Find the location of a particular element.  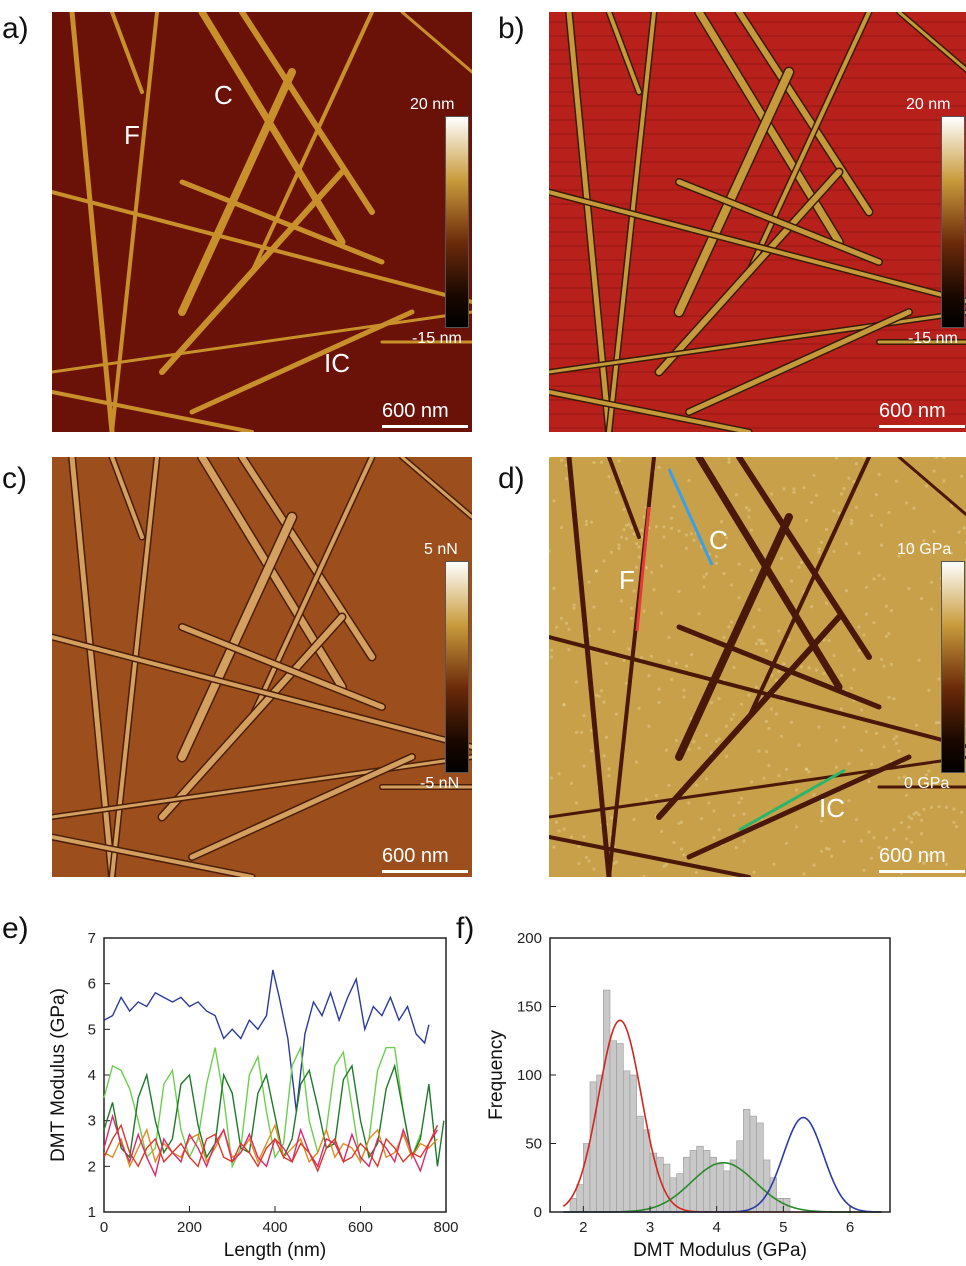

colorbar-max-label: 20 nm is located at coordinates (928, 104).